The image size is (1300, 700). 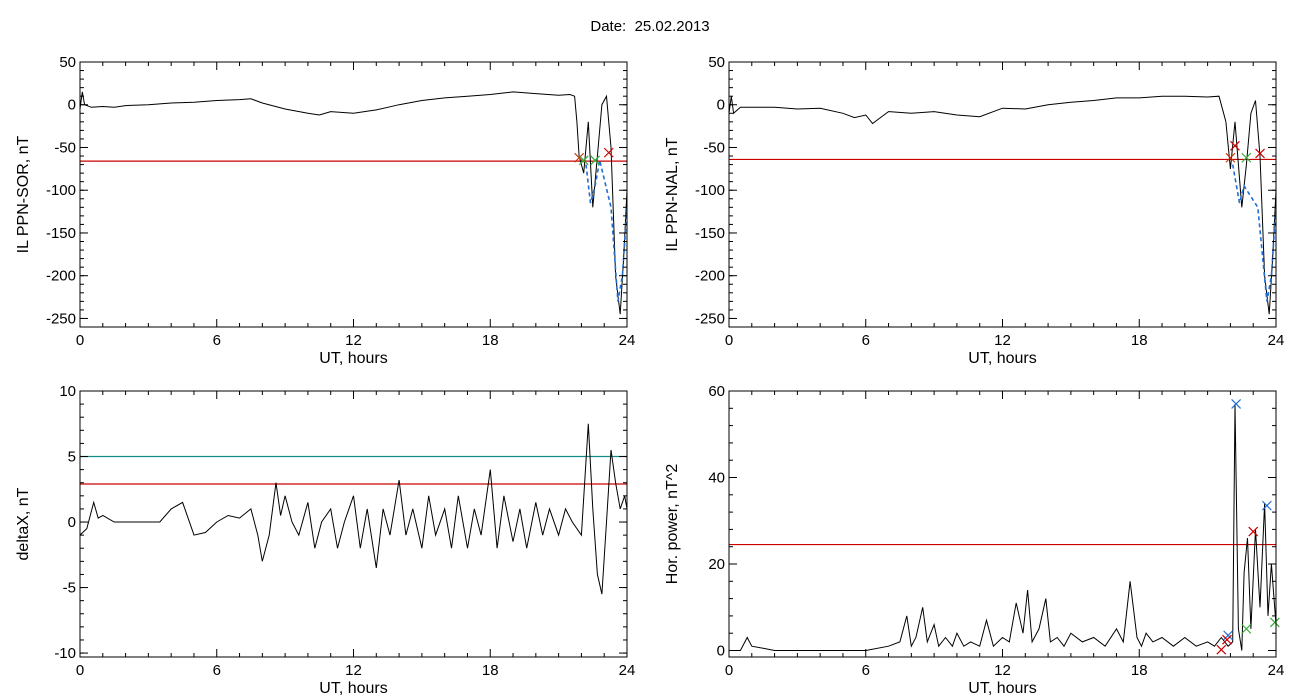 I want to click on page-title: Date: 25.02.2013, so click(x=650, y=26).